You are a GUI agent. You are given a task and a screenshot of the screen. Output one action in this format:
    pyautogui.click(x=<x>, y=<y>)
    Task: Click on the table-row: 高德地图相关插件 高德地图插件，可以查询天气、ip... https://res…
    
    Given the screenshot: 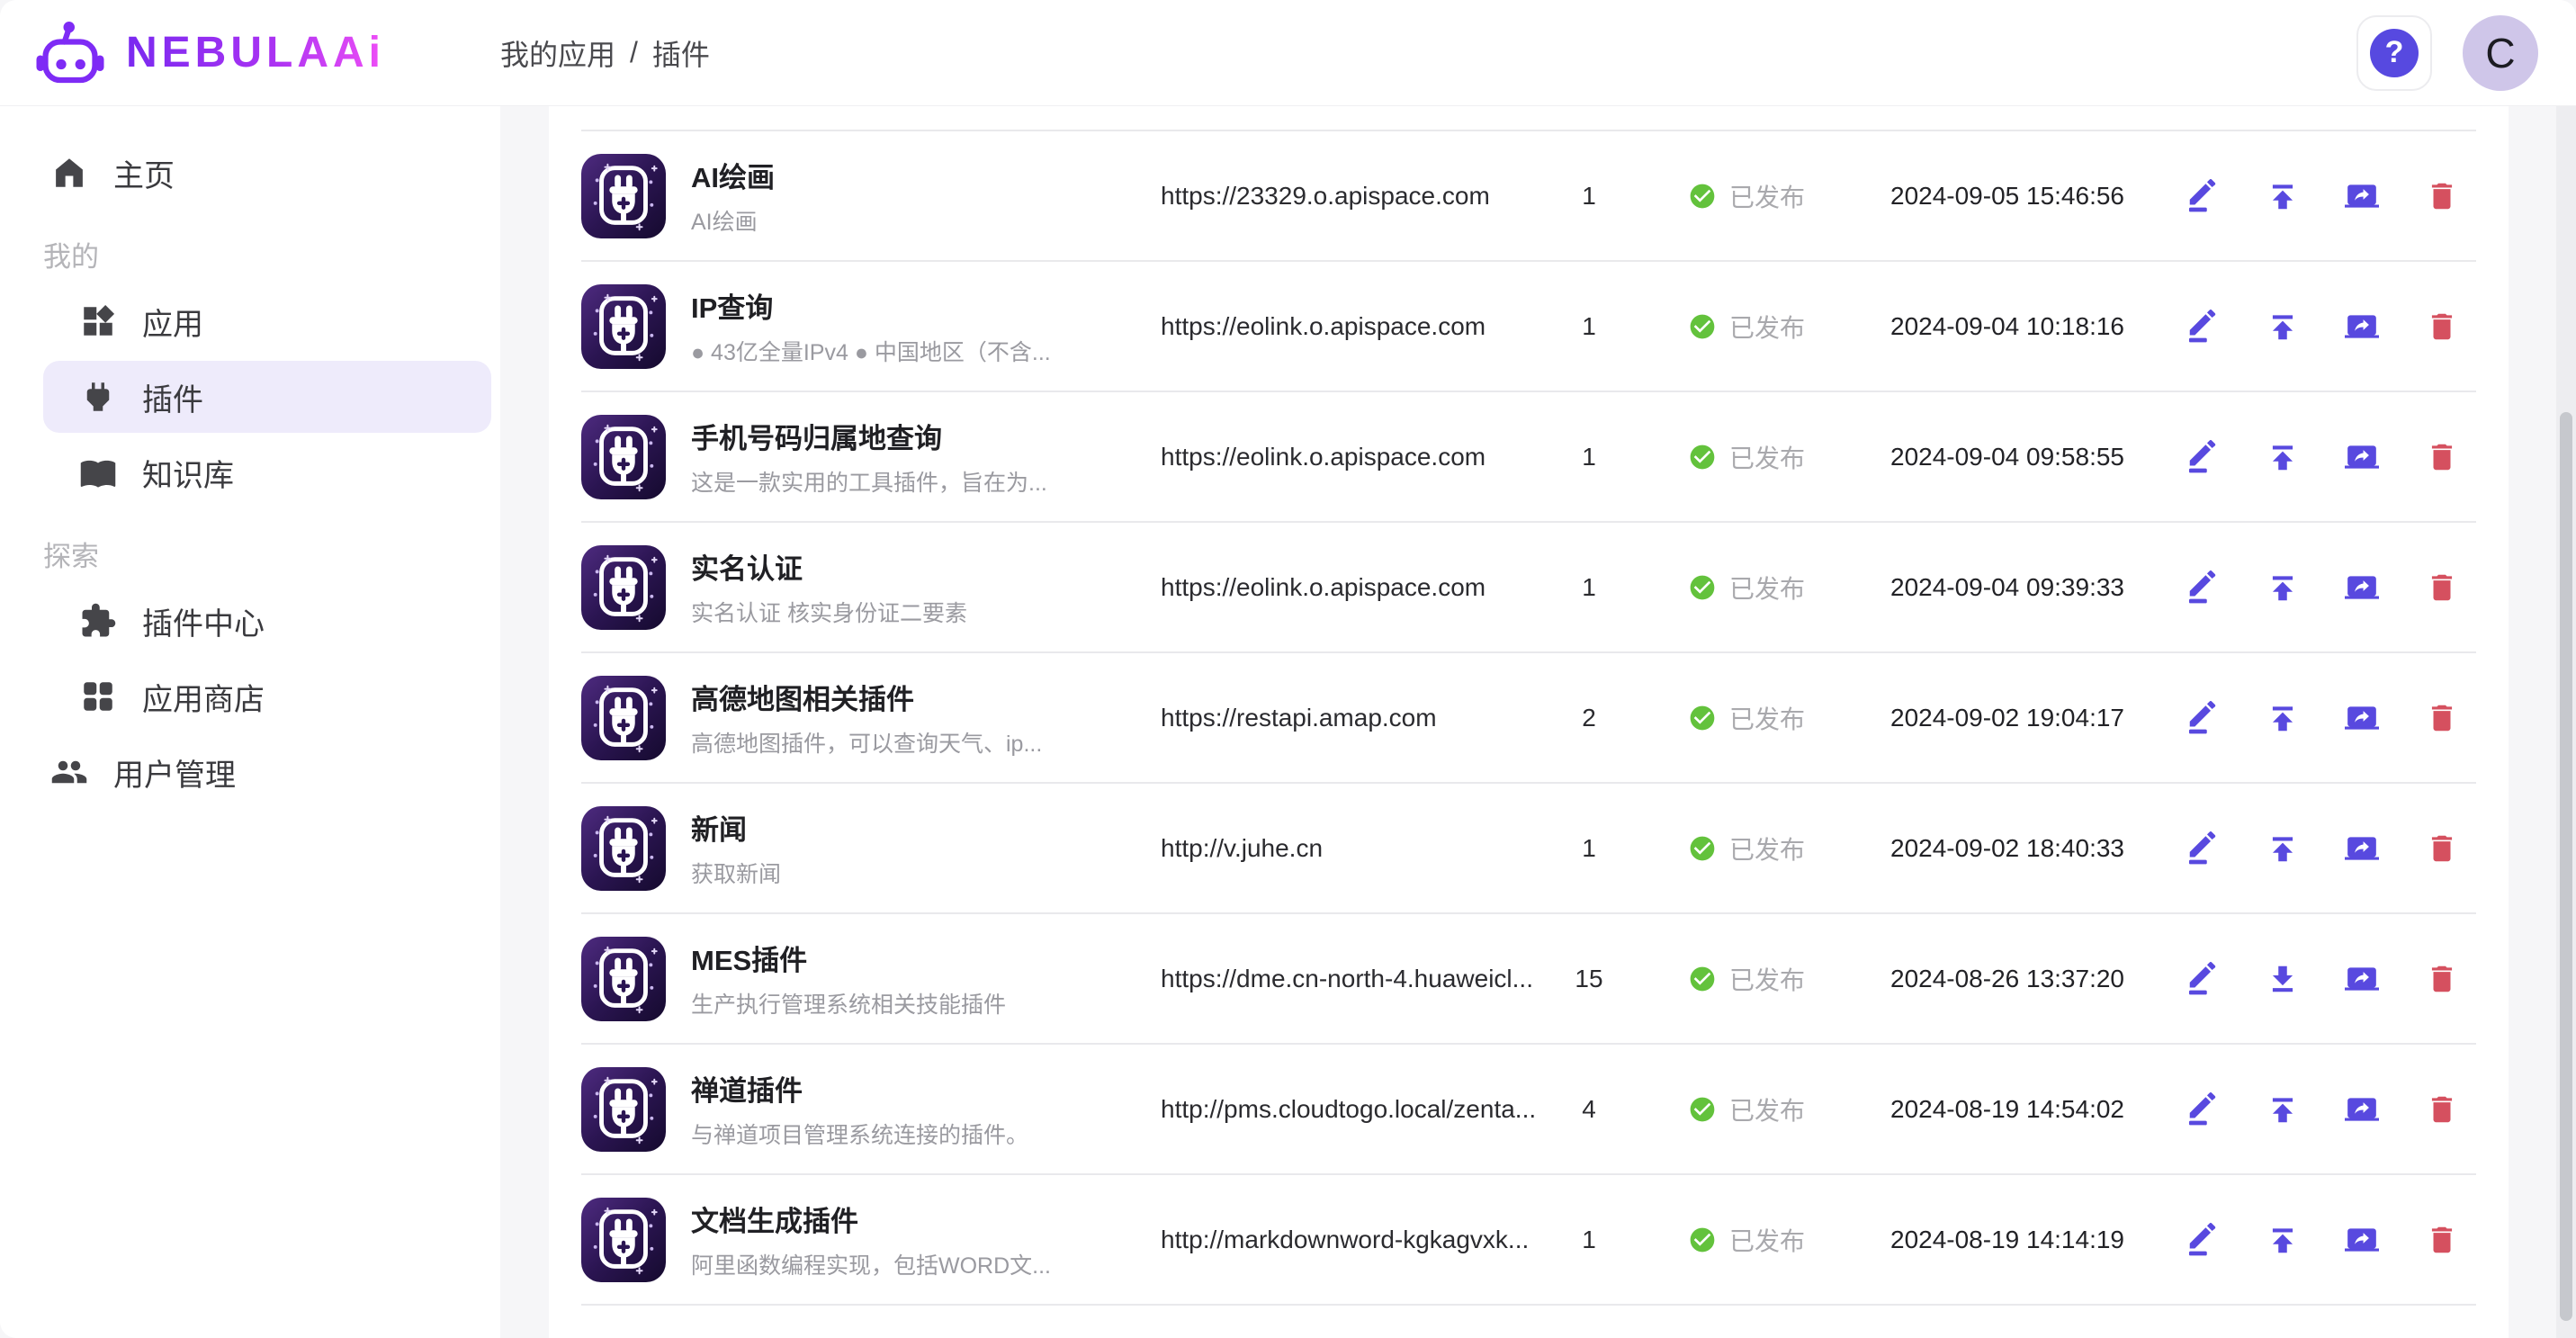 What is the action you would take?
    pyautogui.click(x=1529, y=718)
    